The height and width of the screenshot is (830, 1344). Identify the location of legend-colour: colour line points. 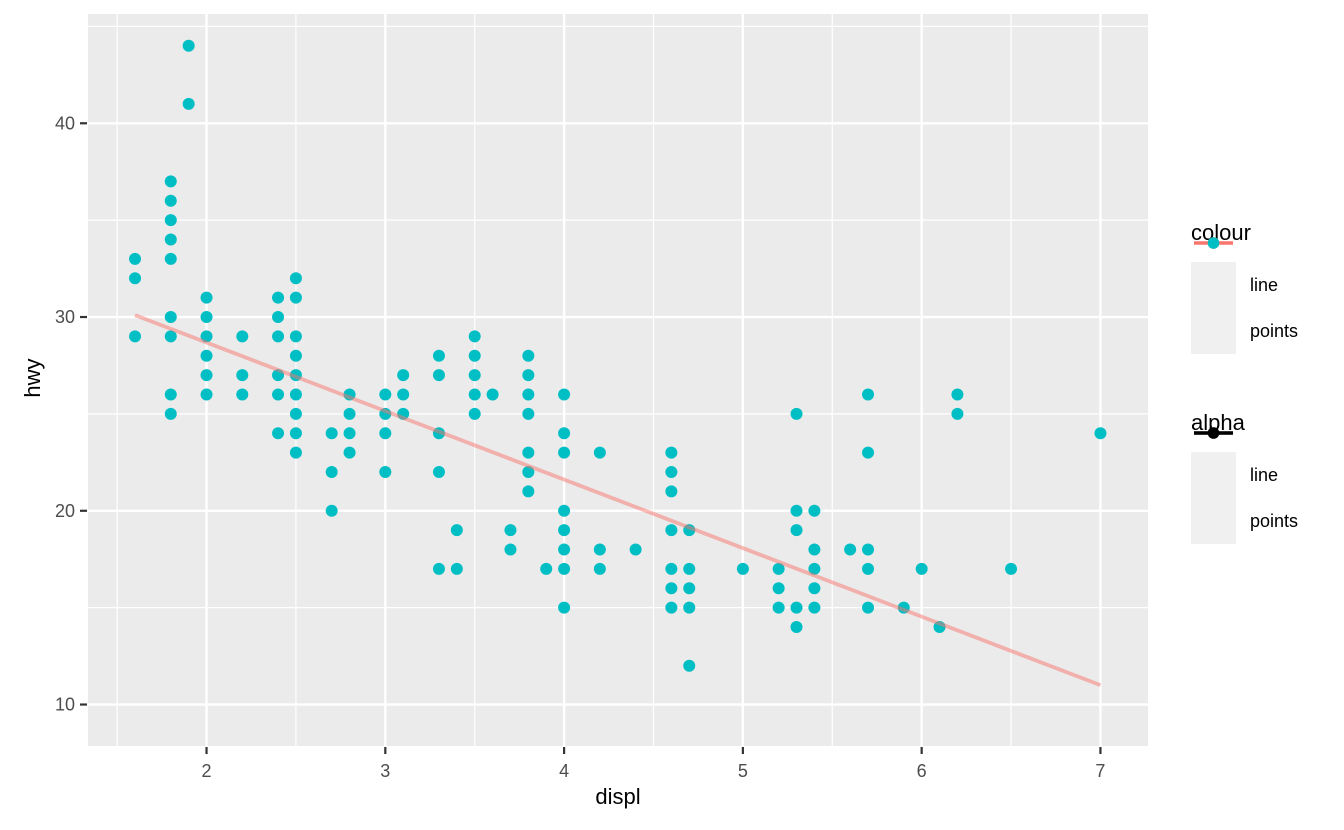
(1244, 287).